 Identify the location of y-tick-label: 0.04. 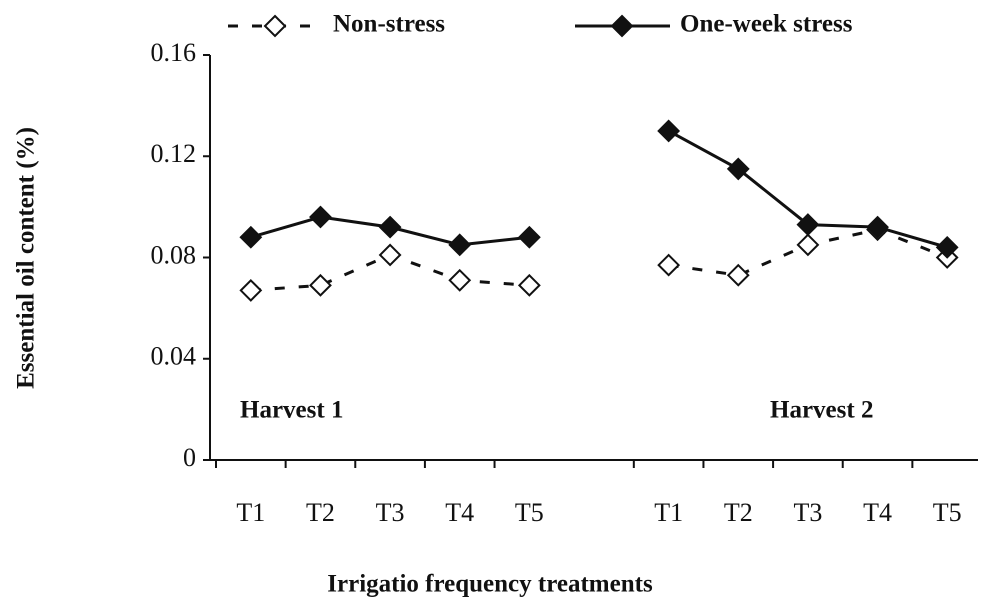
(174, 356).